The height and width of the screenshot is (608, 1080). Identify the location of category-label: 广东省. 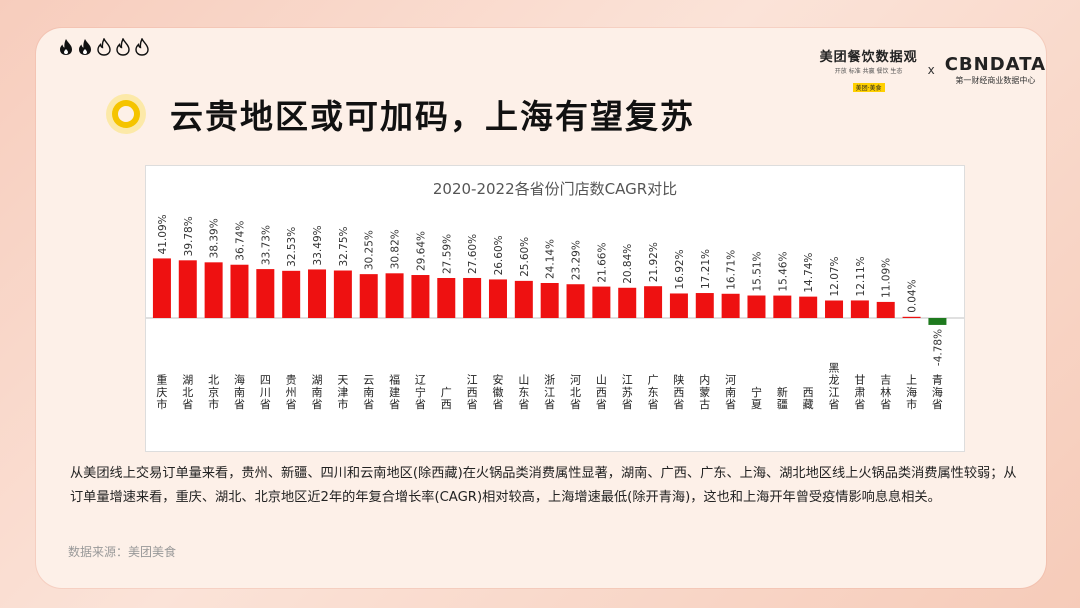
(653, 392).